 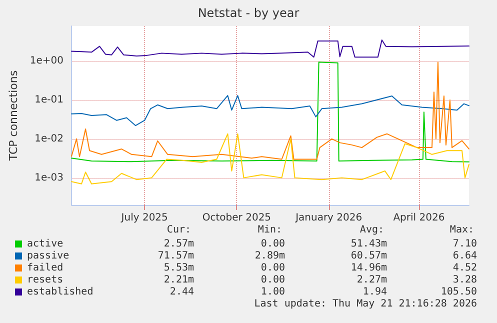 I want to click on y-tick-label: 1e-01, so click(x=49, y=100).